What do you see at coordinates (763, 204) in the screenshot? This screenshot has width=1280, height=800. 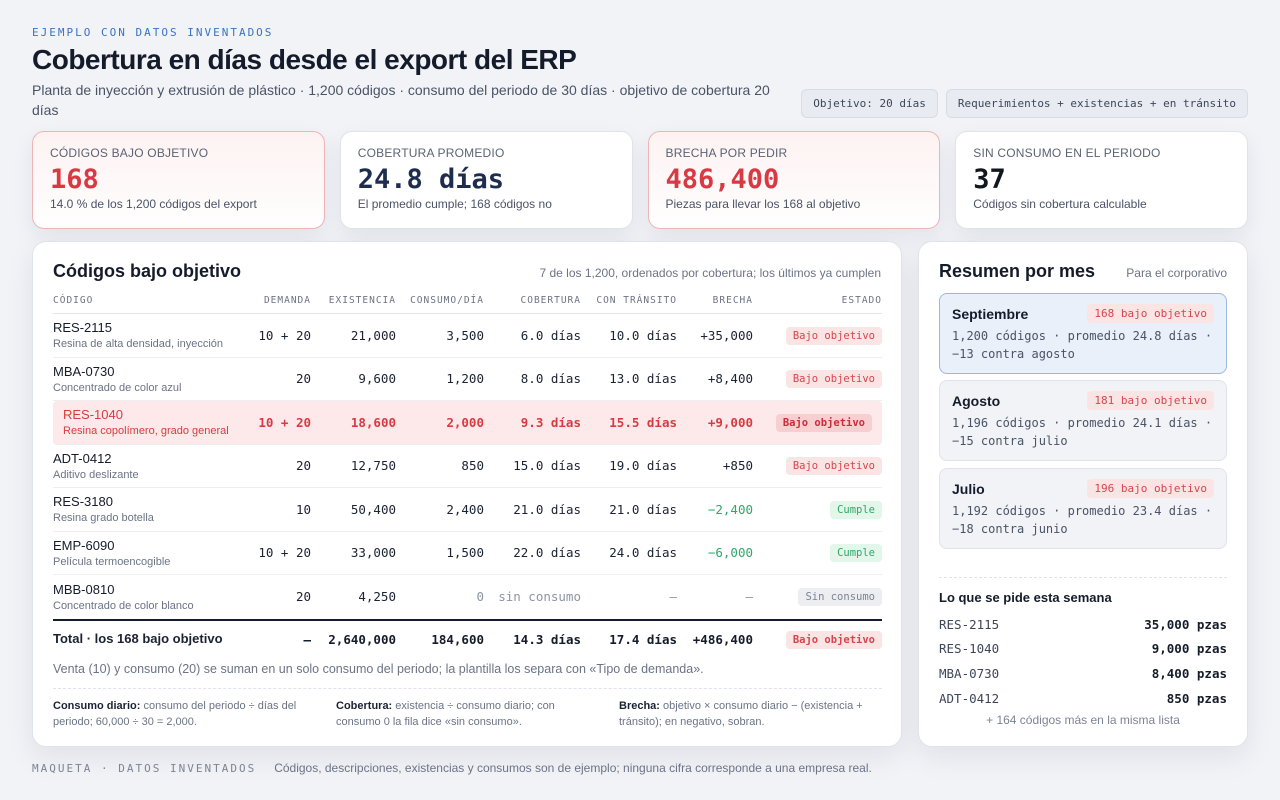 I see `kpi-note: Piezas para llevar los 168 al objetivo` at bounding box center [763, 204].